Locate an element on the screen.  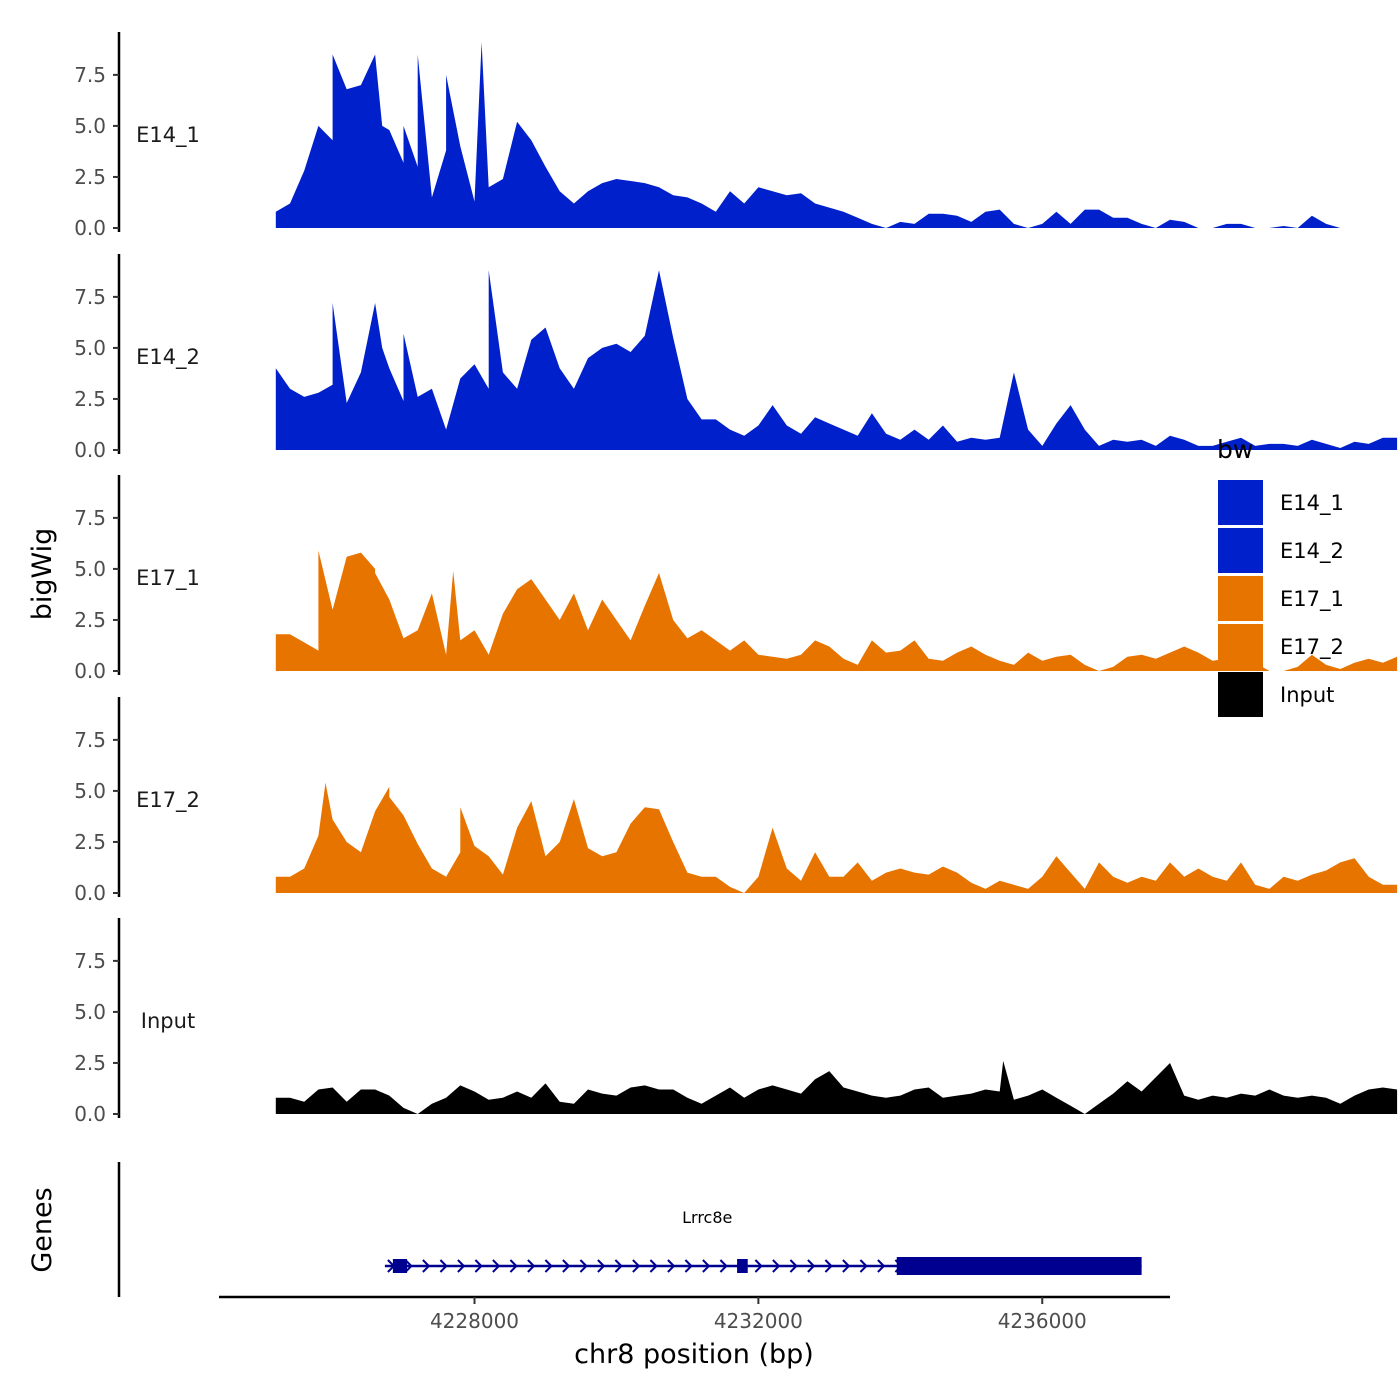
track-E17_2: 0.0 2.5 5.0 7.5 E17_2 is located at coordinates (736, 801).